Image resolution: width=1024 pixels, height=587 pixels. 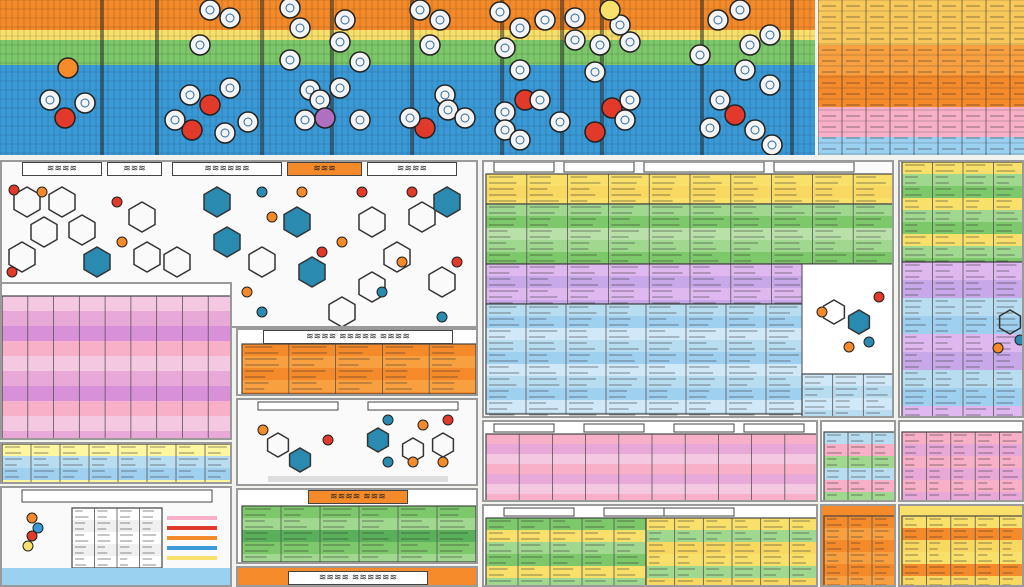 What do you see at coordinates (858, 465) in the screenshot?
I see `right-mini-svg` at bounding box center [858, 465].